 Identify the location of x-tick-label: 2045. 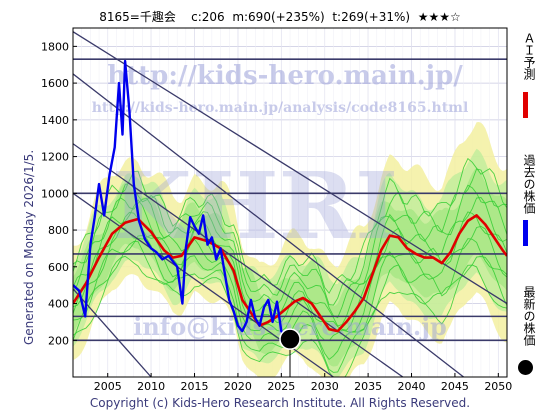
(455, 386).